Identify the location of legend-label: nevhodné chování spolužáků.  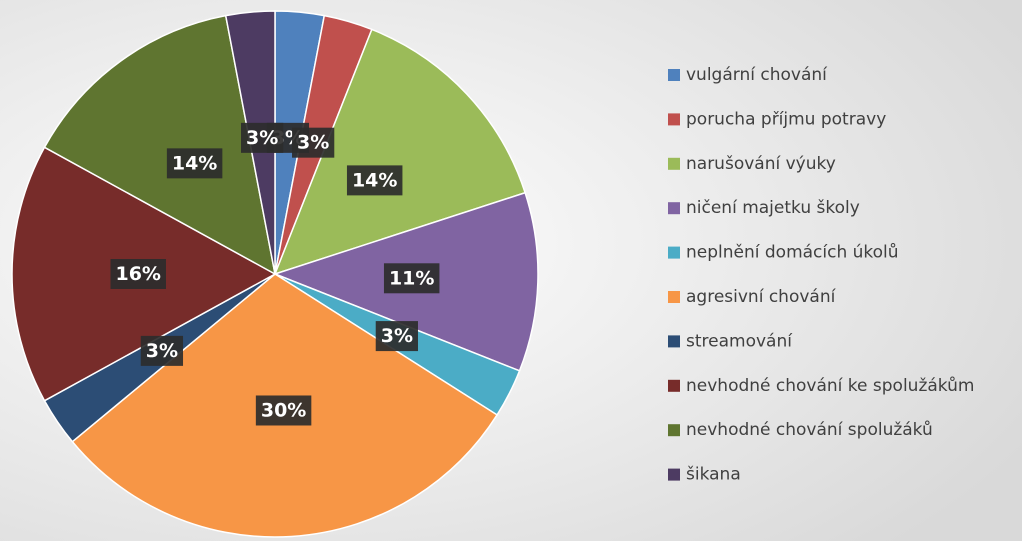
(809, 430).